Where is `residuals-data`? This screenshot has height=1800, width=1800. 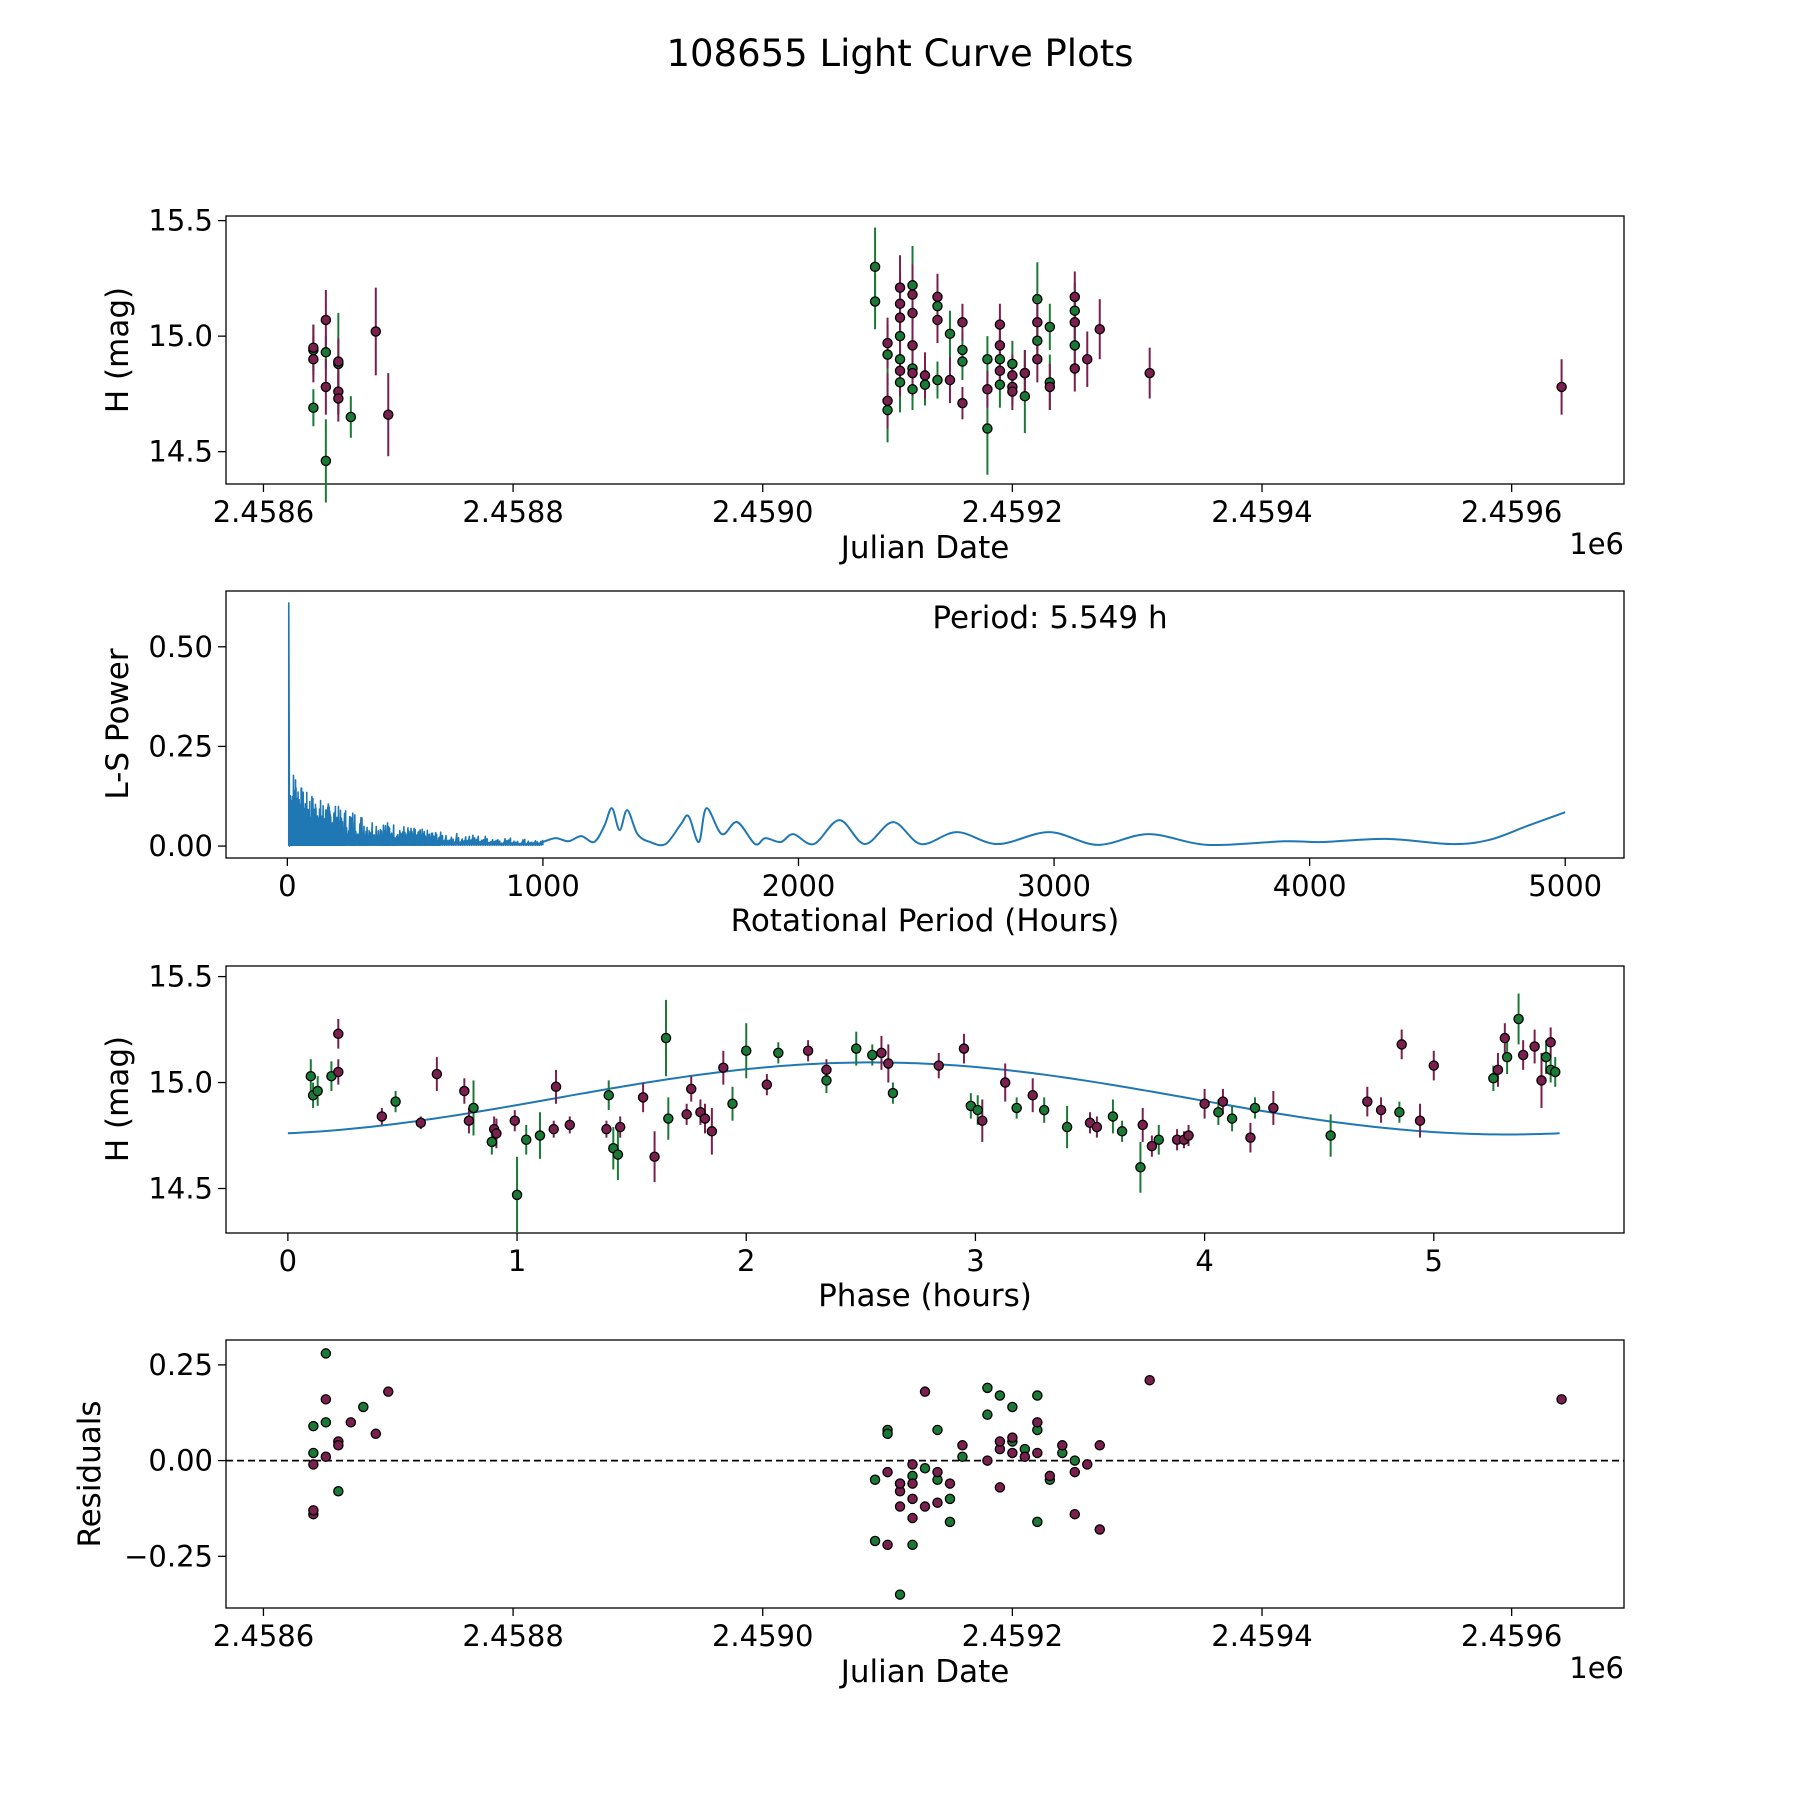
residuals-data is located at coordinates (925, 1474).